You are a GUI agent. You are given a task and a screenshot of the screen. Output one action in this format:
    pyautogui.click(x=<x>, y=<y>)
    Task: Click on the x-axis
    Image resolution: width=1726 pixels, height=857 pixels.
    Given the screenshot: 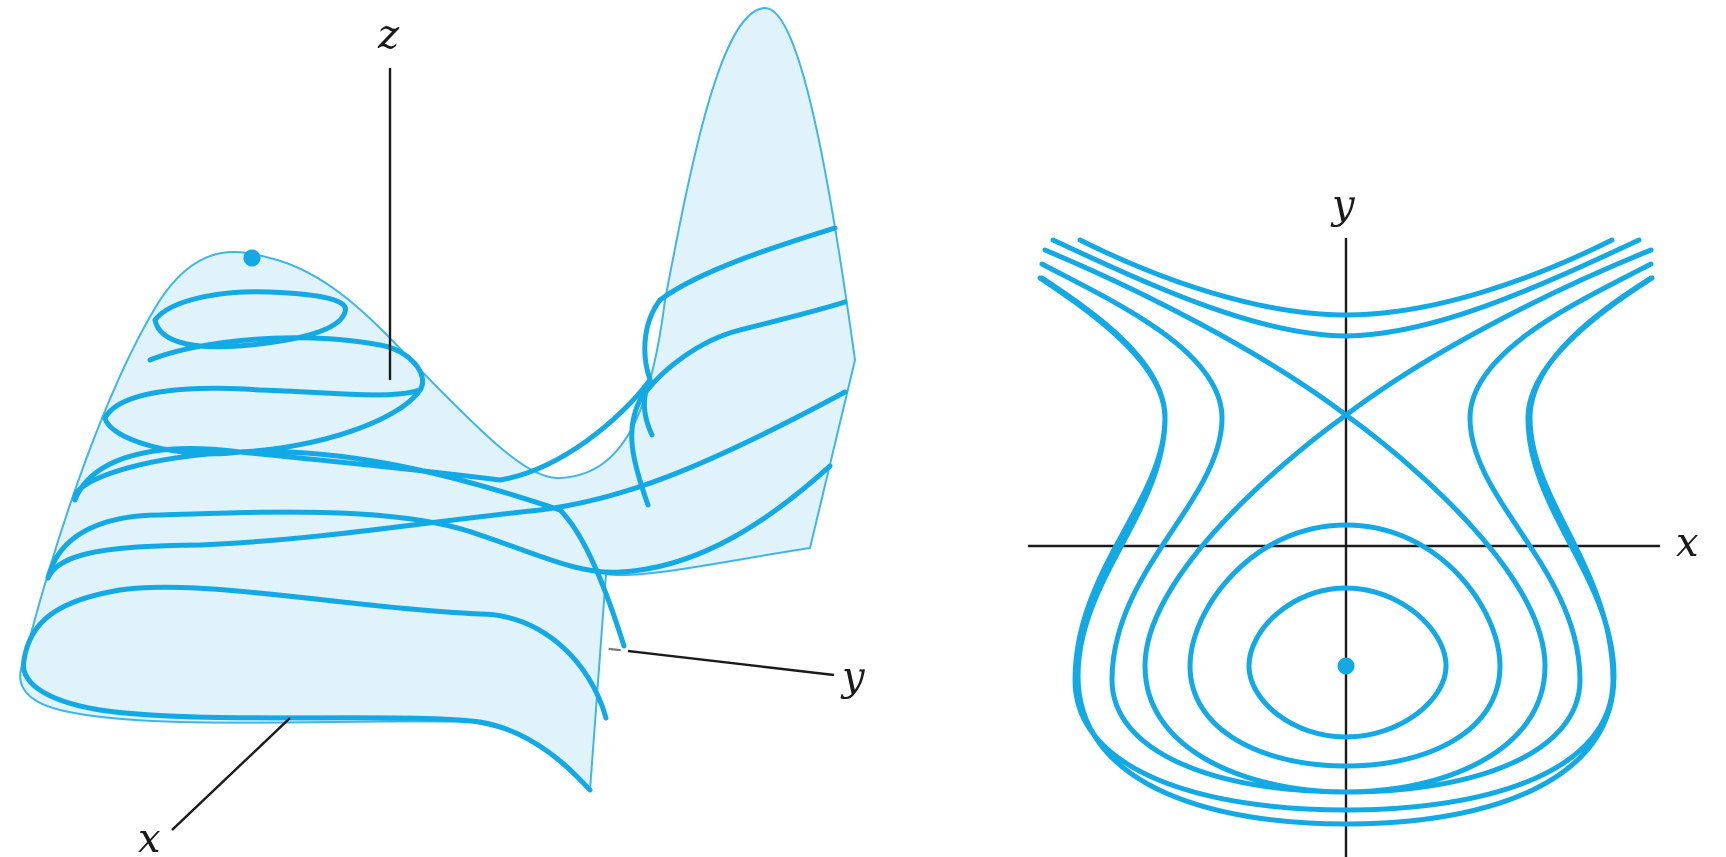 What is the action you would take?
    pyautogui.click(x=231, y=774)
    